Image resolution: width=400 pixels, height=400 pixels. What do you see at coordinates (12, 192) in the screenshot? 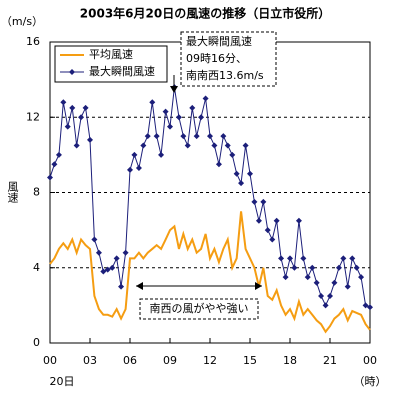
I see `y-label: 風速` at bounding box center [12, 192].